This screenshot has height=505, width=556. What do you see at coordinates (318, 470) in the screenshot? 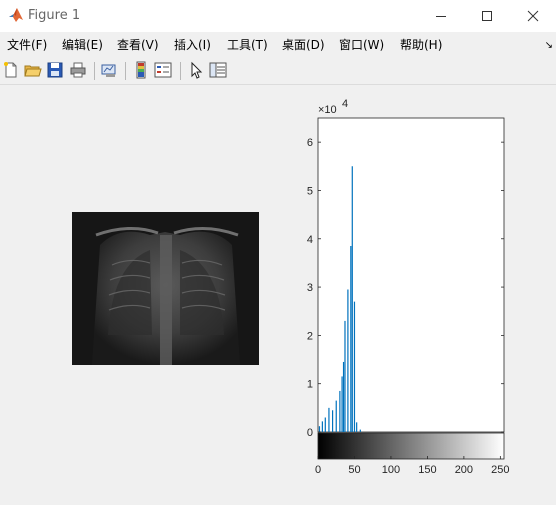
I see `x-tick-label: 0` at bounding box center [318, 470].